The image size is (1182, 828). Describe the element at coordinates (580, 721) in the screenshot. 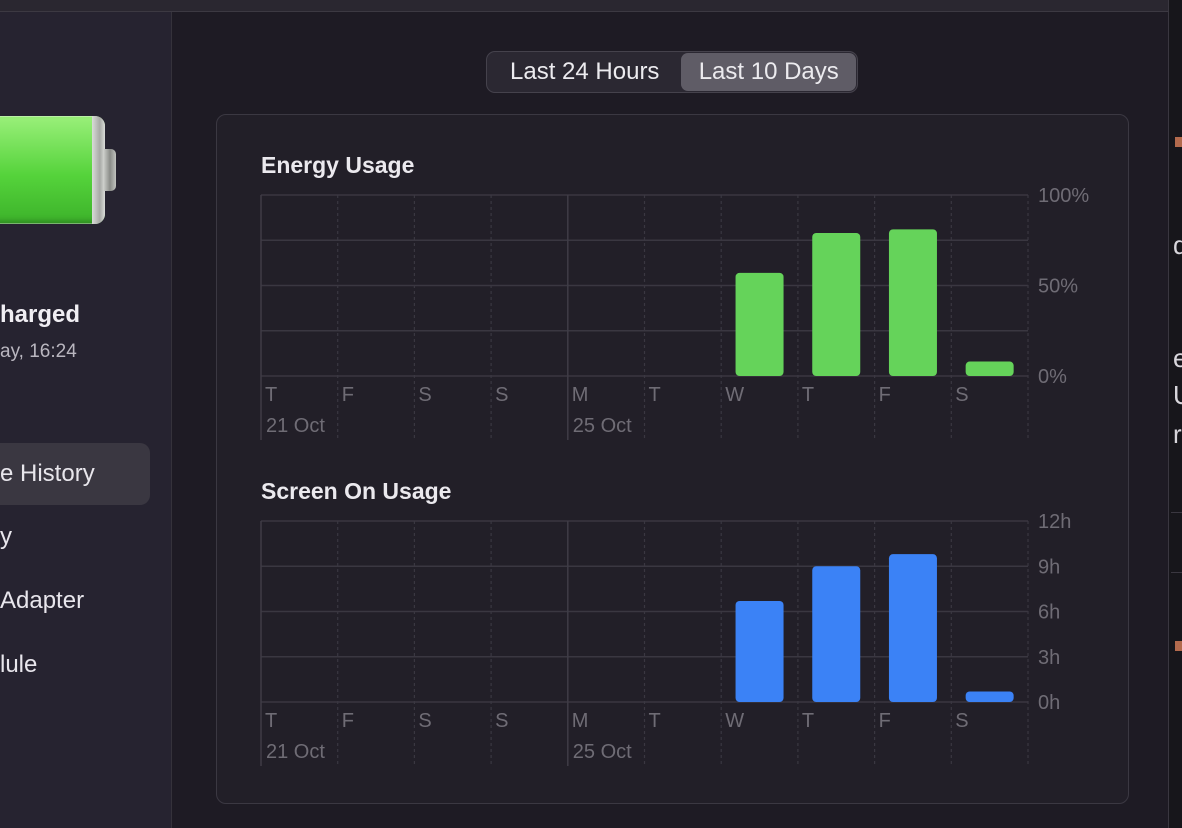

I see `screen-day-label: M` at that location.